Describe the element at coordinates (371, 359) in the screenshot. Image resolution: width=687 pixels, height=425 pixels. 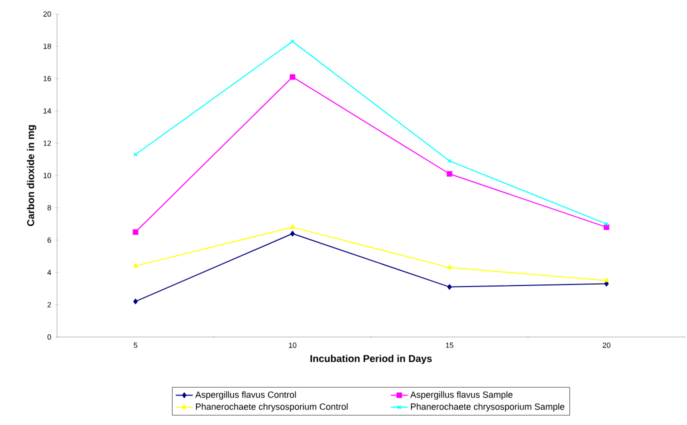
I see `x-axis-title: Incubation Period in Days` at that location.